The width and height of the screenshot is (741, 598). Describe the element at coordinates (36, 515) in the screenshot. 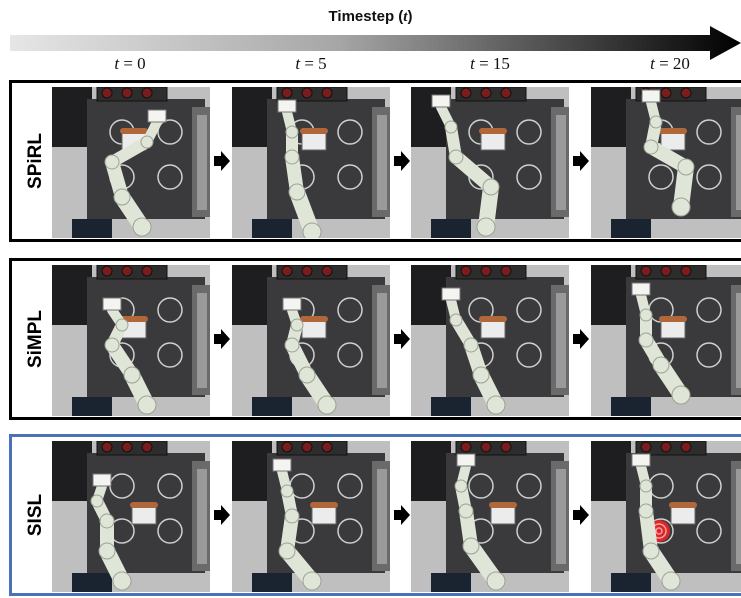

I see `row-label-sisl: SISL` at that location.